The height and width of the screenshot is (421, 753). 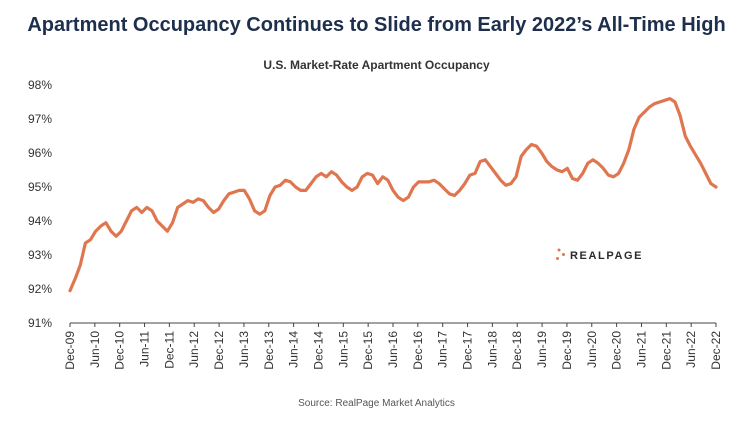 What do you see at coordinates (368, 350) in the screenshot?
I see `x-tick-label: Dec-15` at bounding box center [368, 350].